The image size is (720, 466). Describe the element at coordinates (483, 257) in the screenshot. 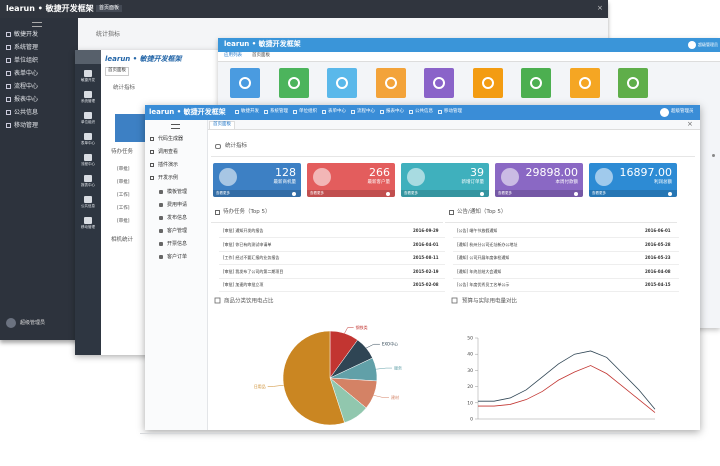

I see `list-text: [通知] 公司开展年度体检通知` at that location.